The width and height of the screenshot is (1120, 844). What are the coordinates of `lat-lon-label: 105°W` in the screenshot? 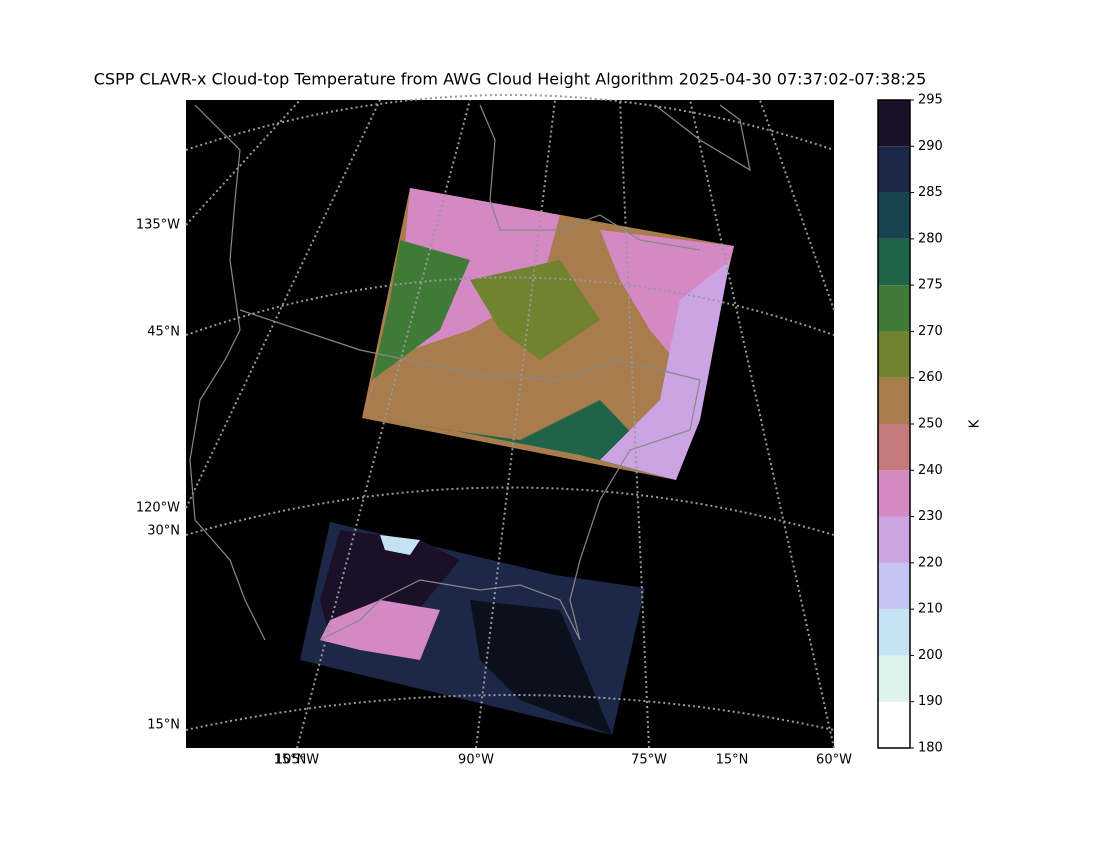 It's located at (297, 760).